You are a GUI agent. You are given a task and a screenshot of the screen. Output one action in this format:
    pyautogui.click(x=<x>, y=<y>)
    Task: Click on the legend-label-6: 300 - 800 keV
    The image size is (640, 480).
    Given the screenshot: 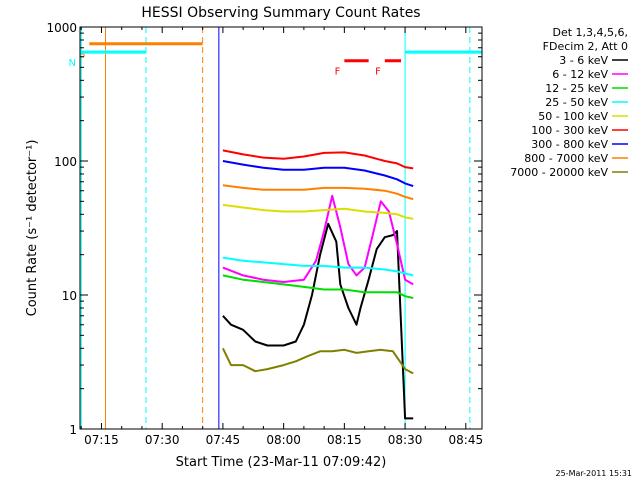 What is the action you would take?
    pyautogui.click(x=569, y=144)
    